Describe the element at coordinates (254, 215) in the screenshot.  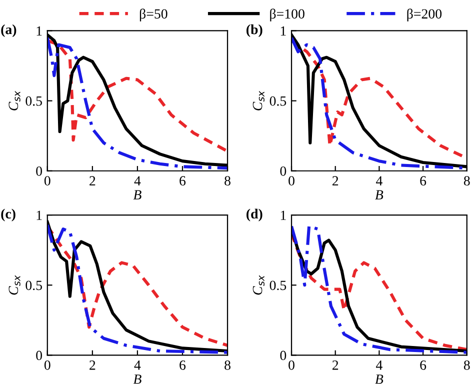
I see `chart-title: (d)` at that location.